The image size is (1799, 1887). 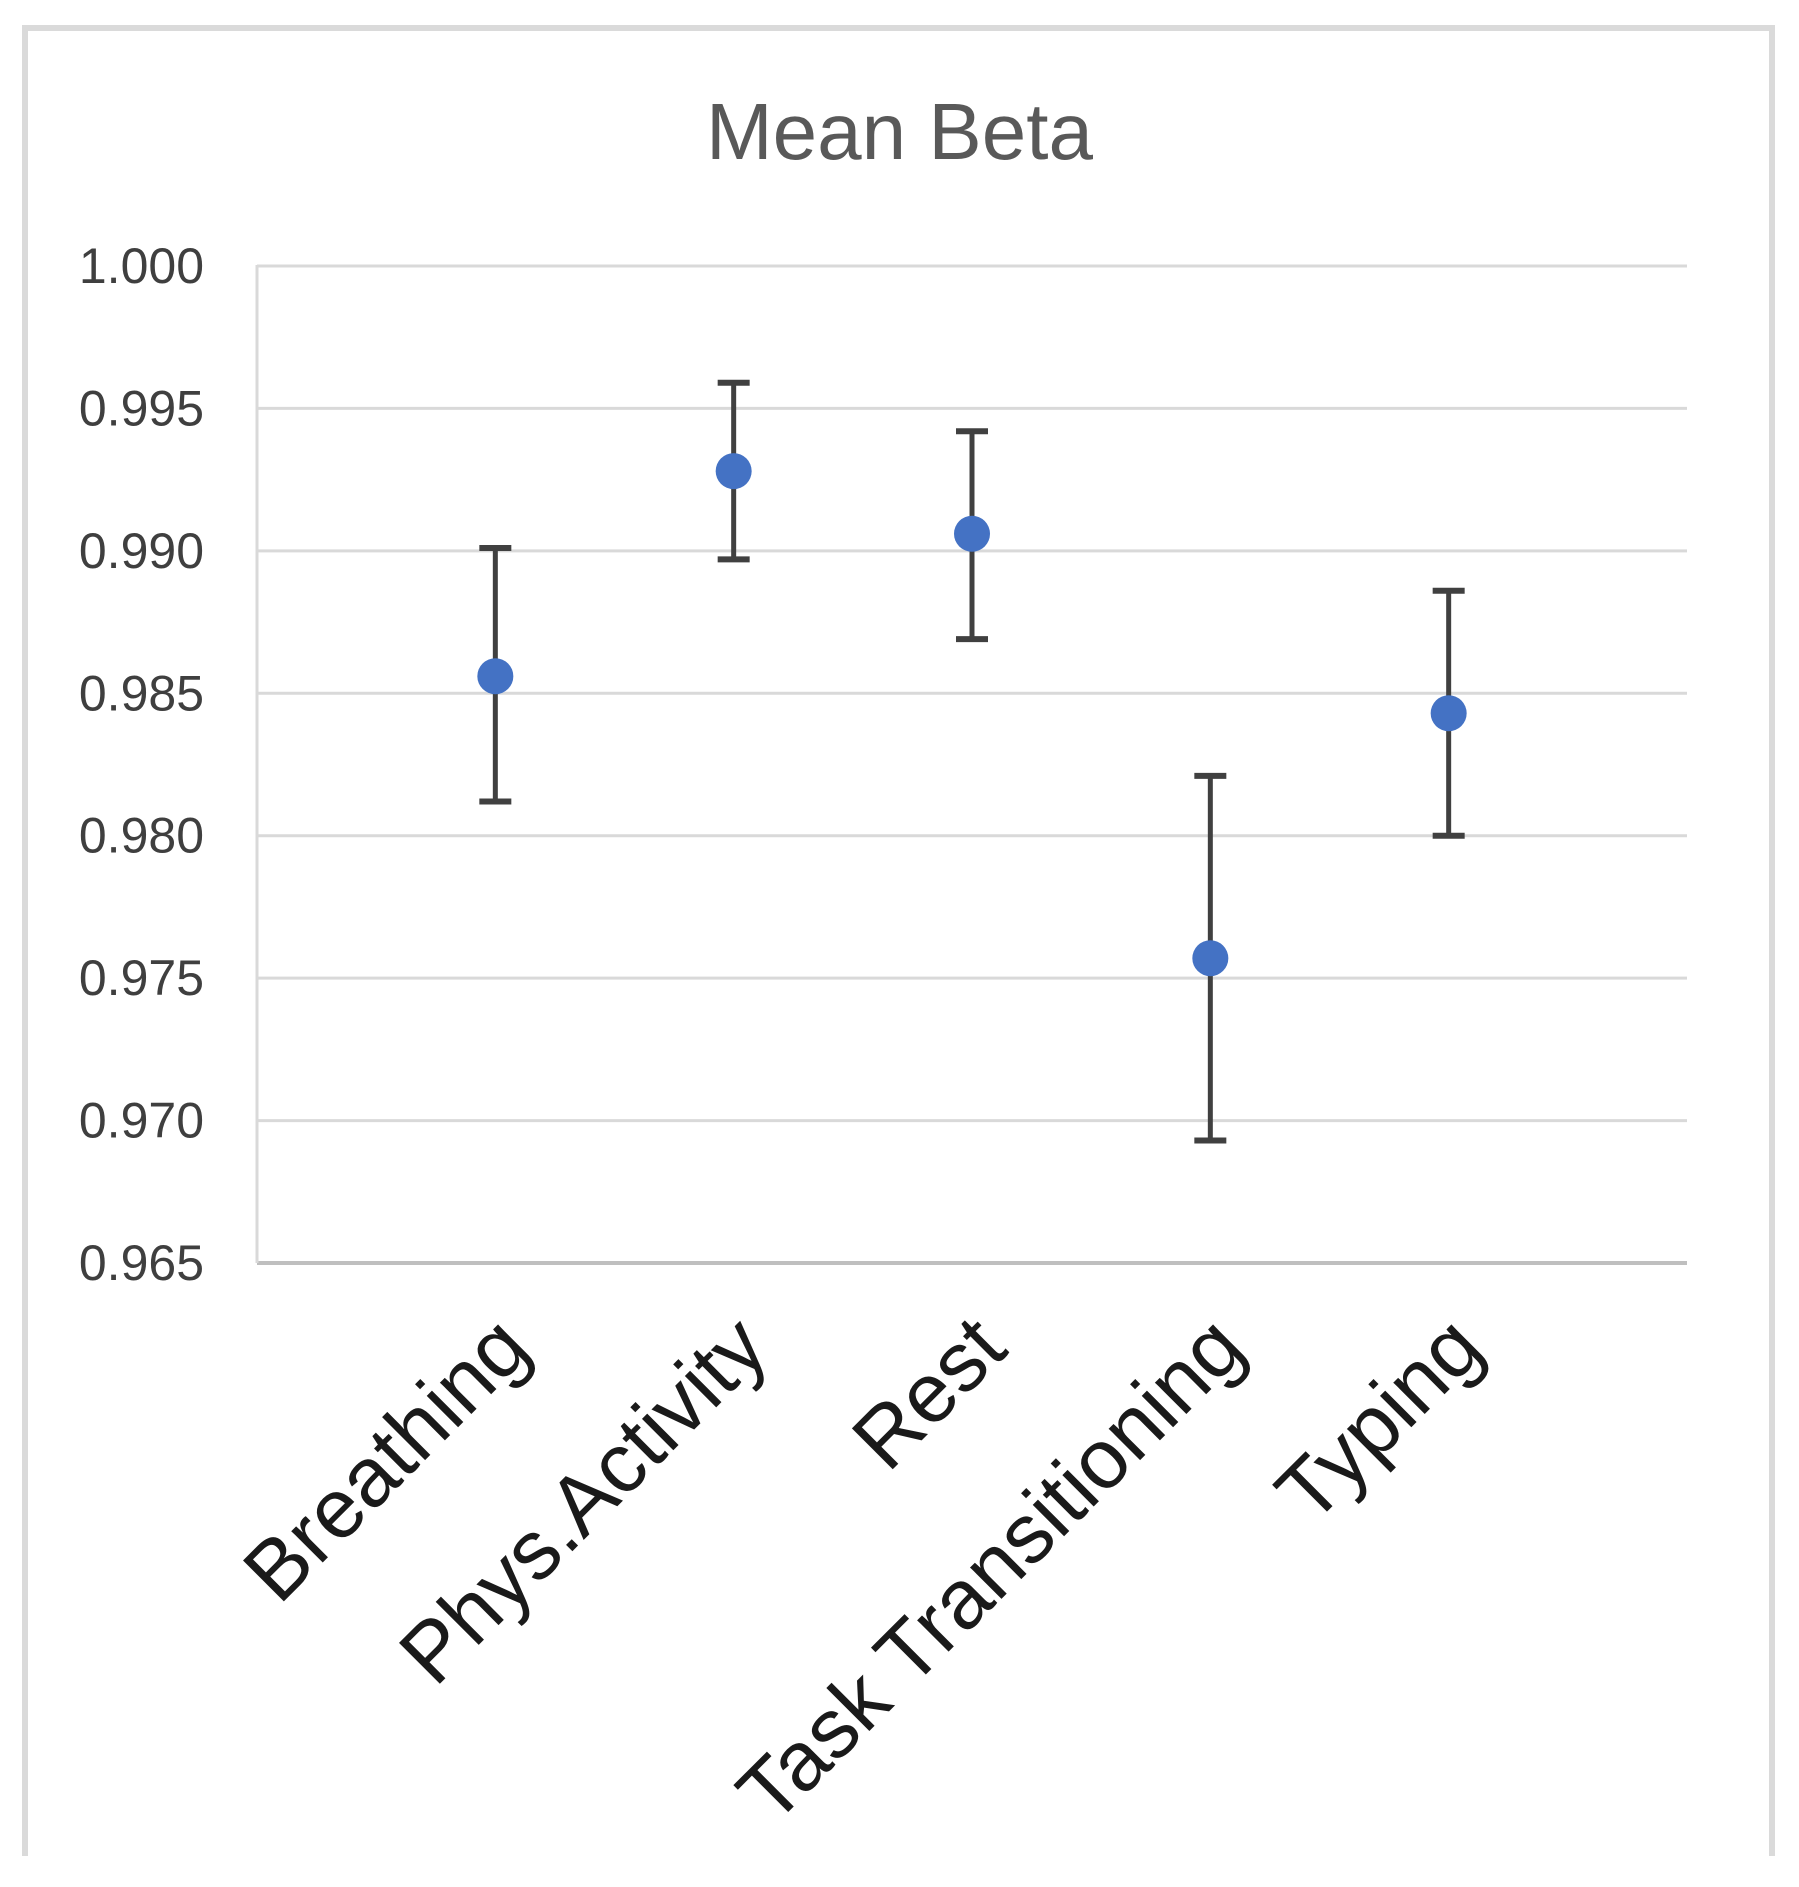 What do you see at coordinates (141, 836) in the screenshot?
I see `y-tick-label: 0.980` at bounding box center [141, 836].